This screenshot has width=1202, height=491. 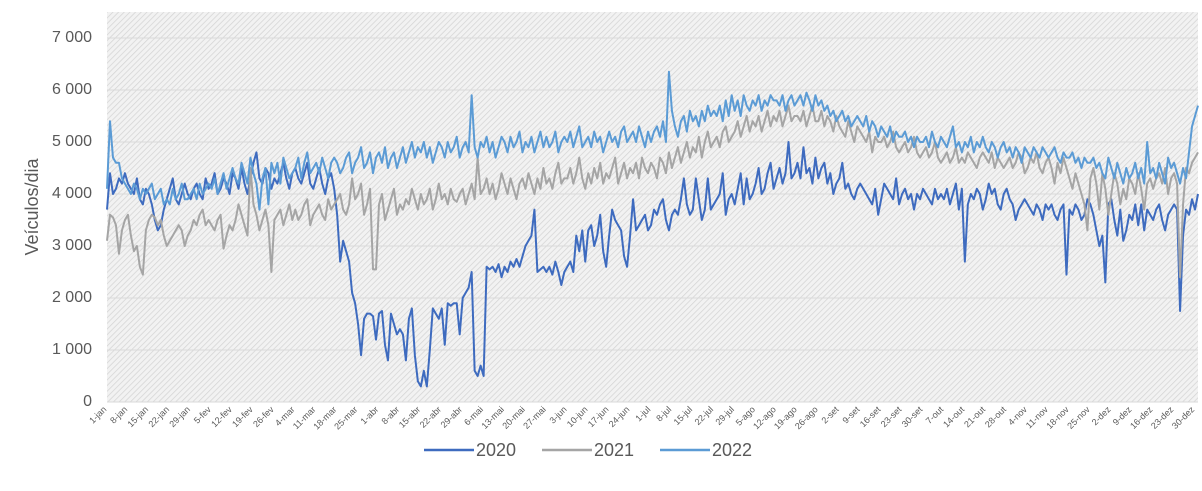 I want to click on x-tick-label: 29-jul, so click(x=724, y=415).